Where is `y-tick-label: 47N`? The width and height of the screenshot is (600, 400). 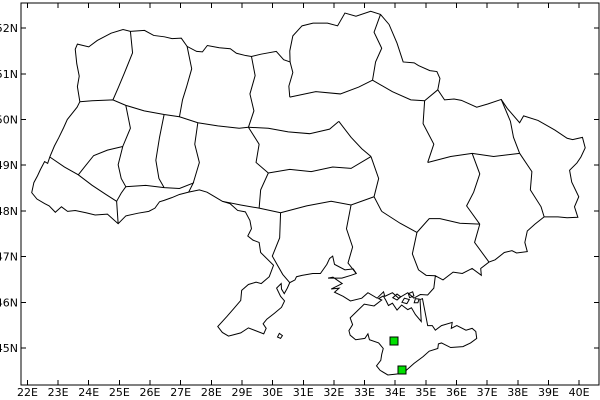 y-tick-label: 47N is located at coordinates (9, 257).